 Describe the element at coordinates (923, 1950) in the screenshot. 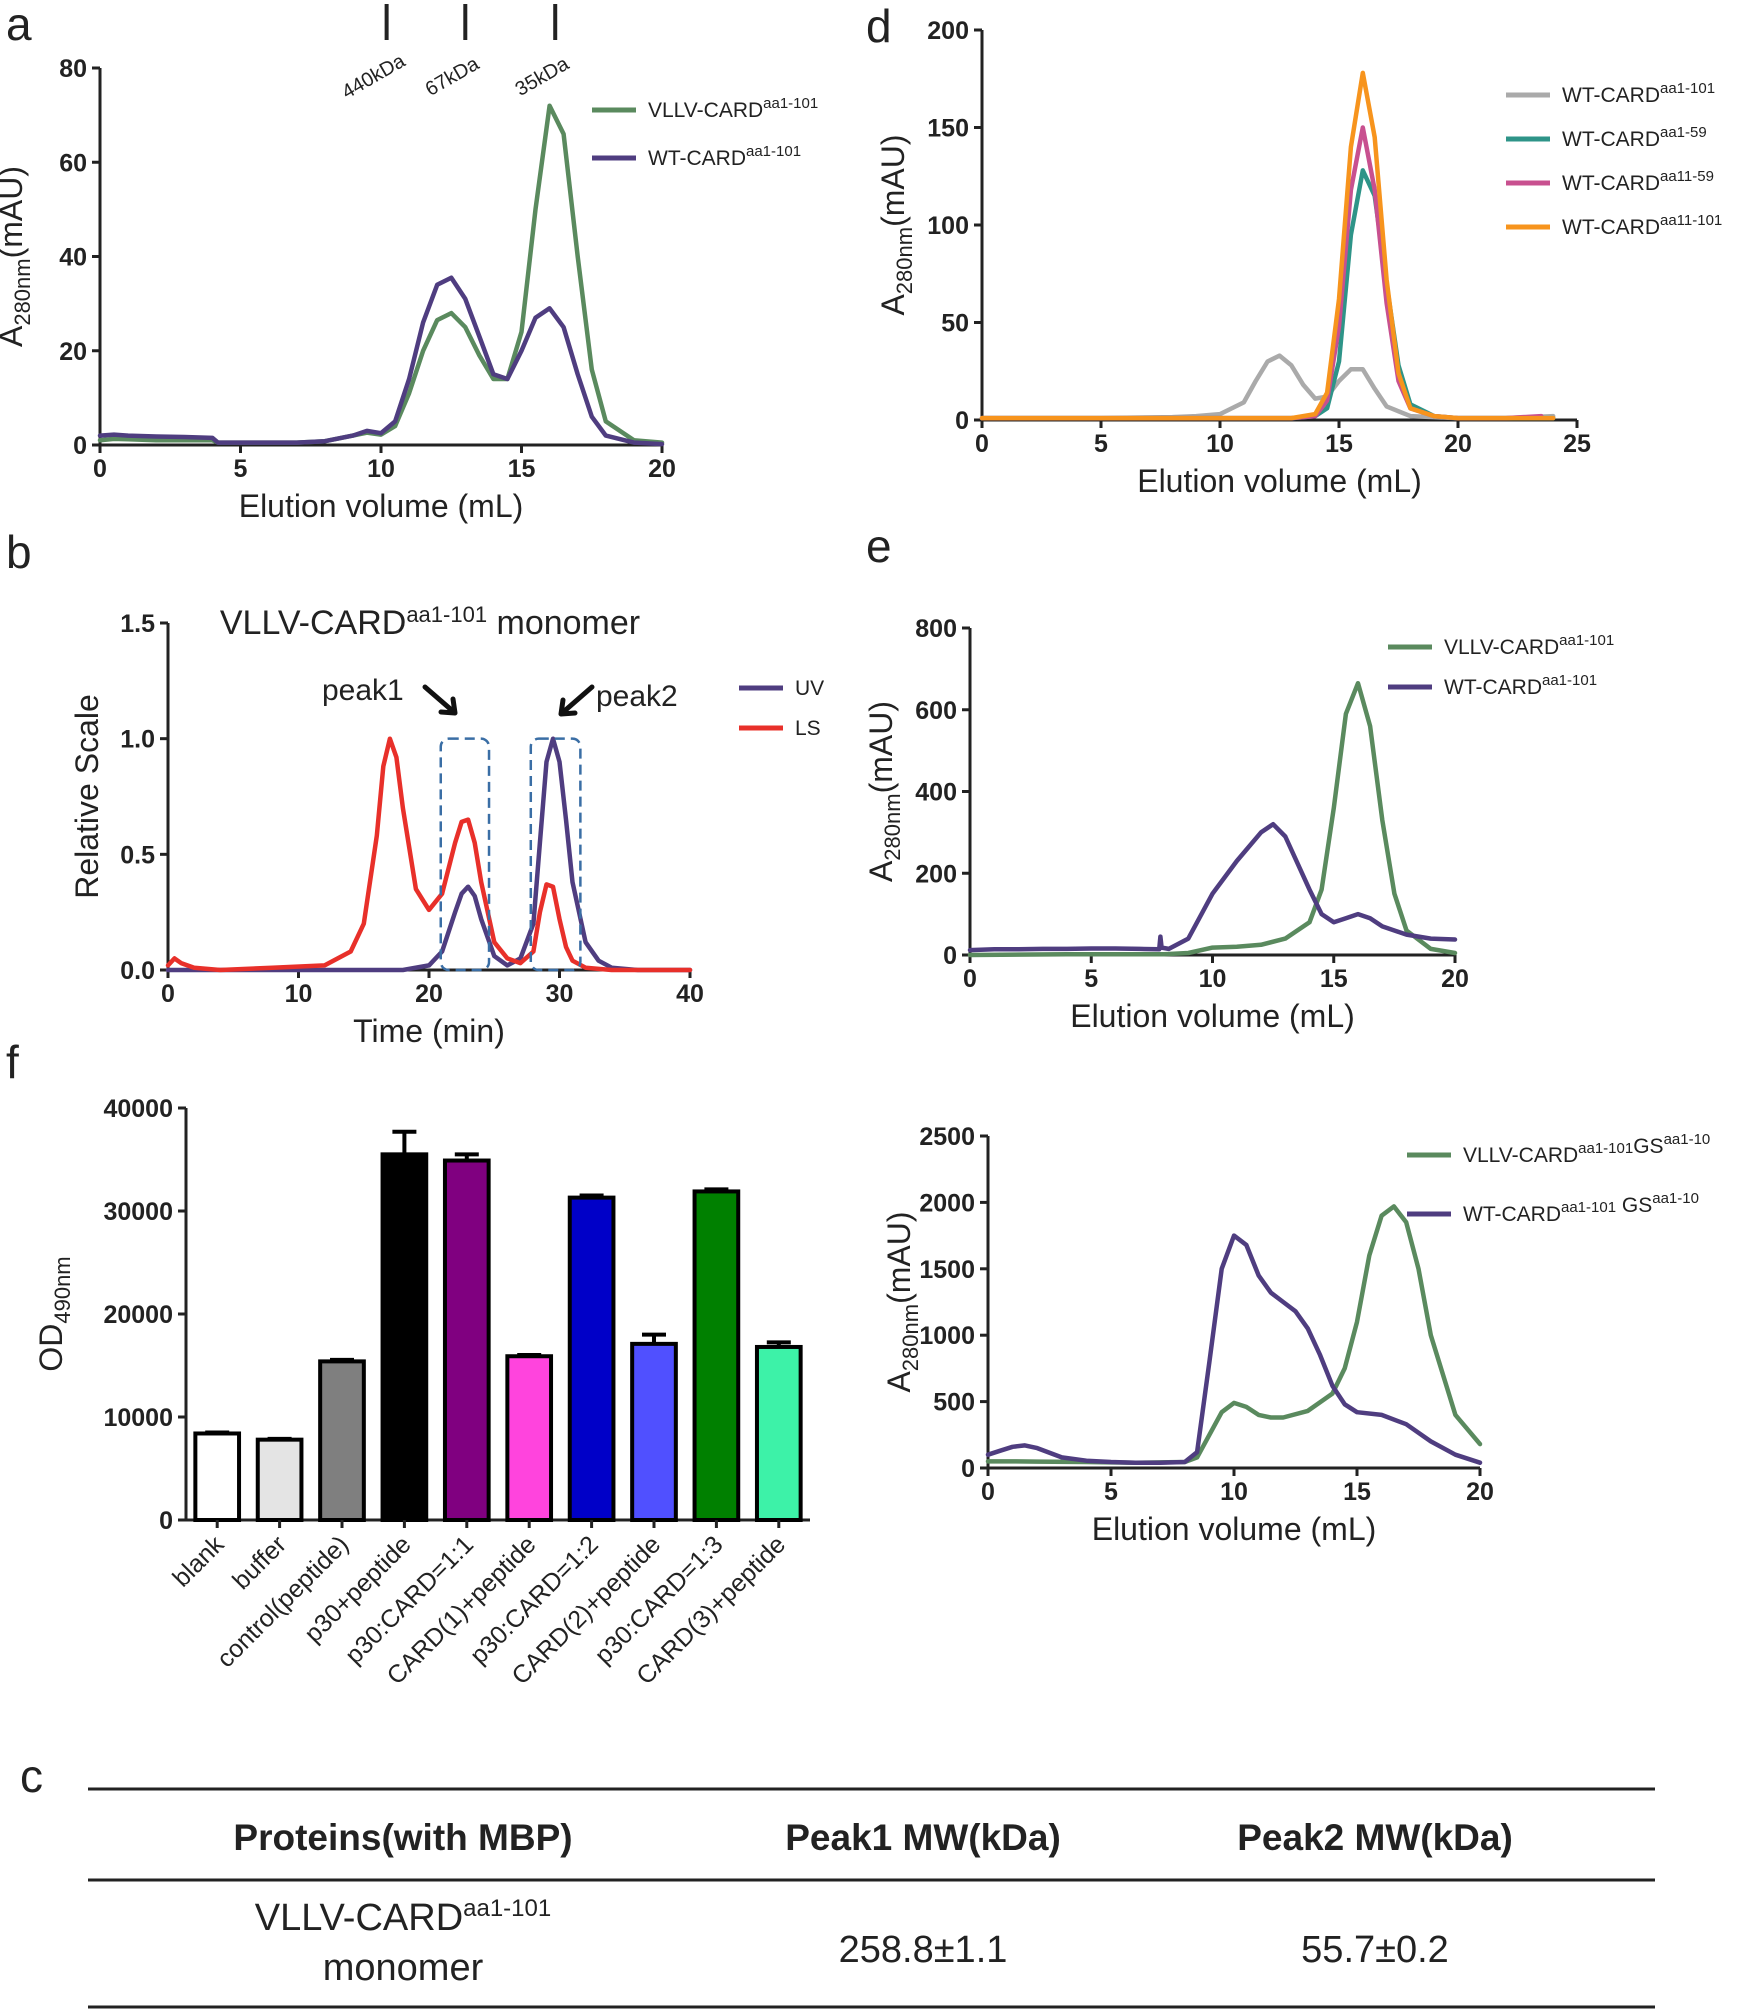

I see `table-cell-peak1: 258.8±1.1` at that location.